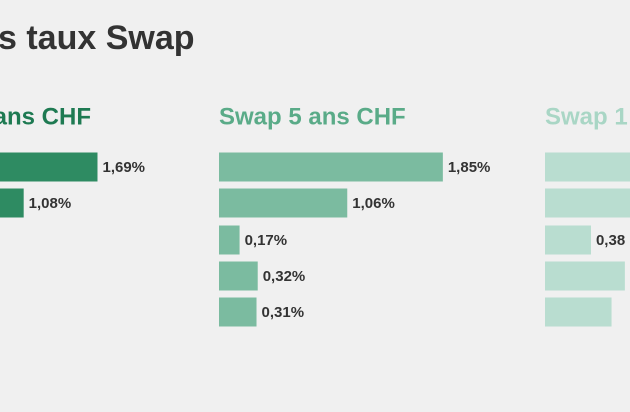 The width and height of the screenshot is (630, 412). I want to click on panel-title: ans CHF, so click(45, 116).